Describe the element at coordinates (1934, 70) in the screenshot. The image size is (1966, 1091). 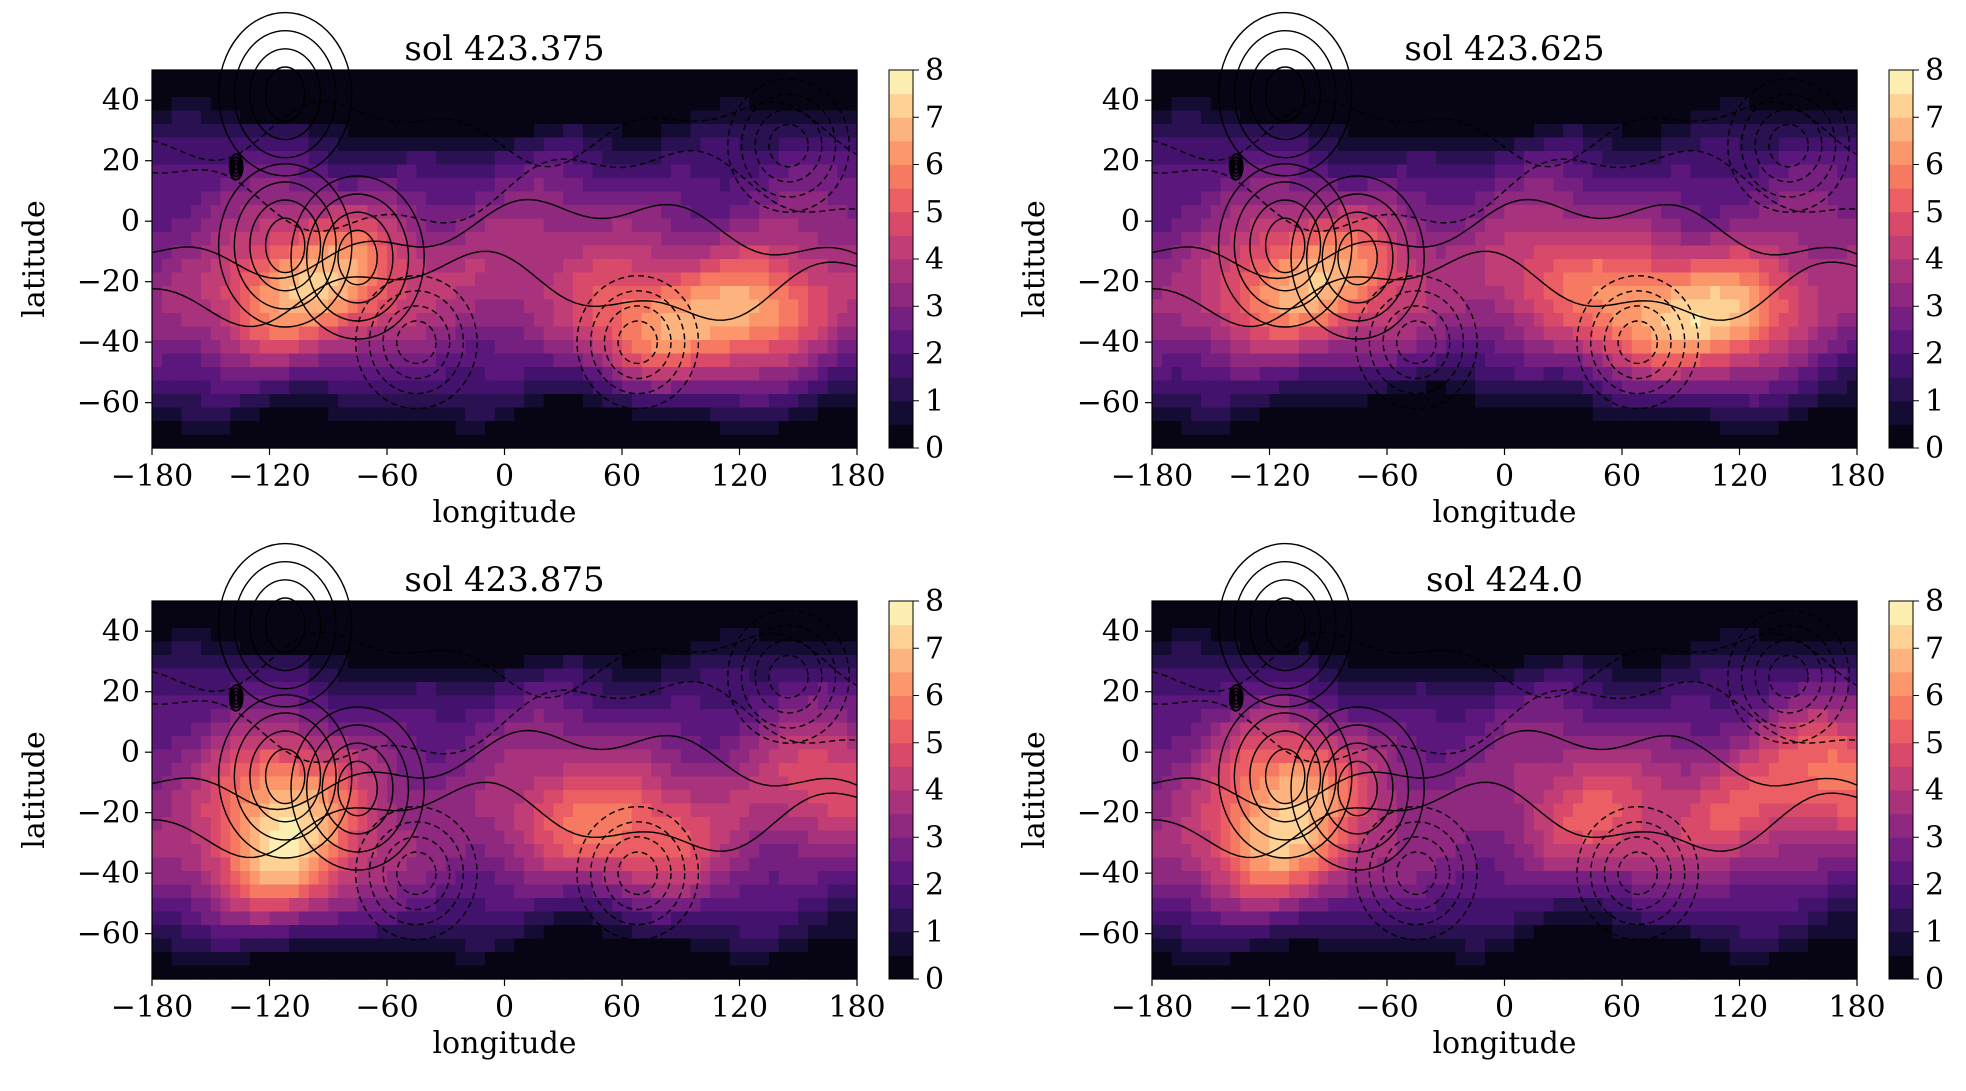
I see `colorbar-tick-label: 8` at that location.